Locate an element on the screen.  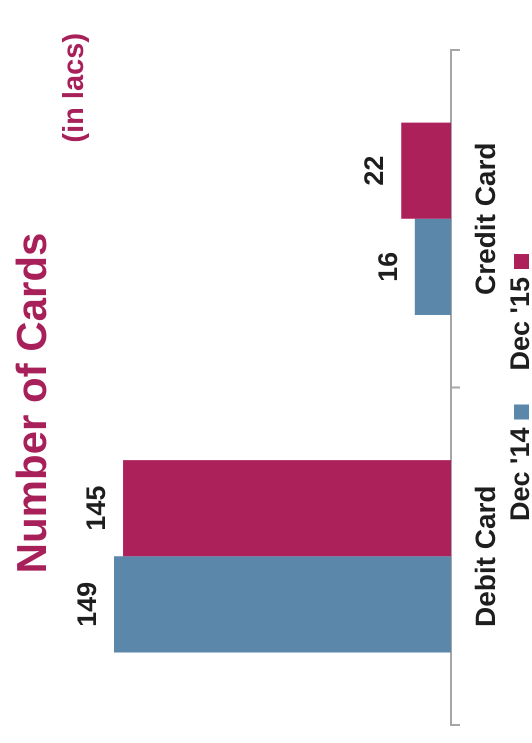
text: Number of Cards is located at coordinates (31, 403).